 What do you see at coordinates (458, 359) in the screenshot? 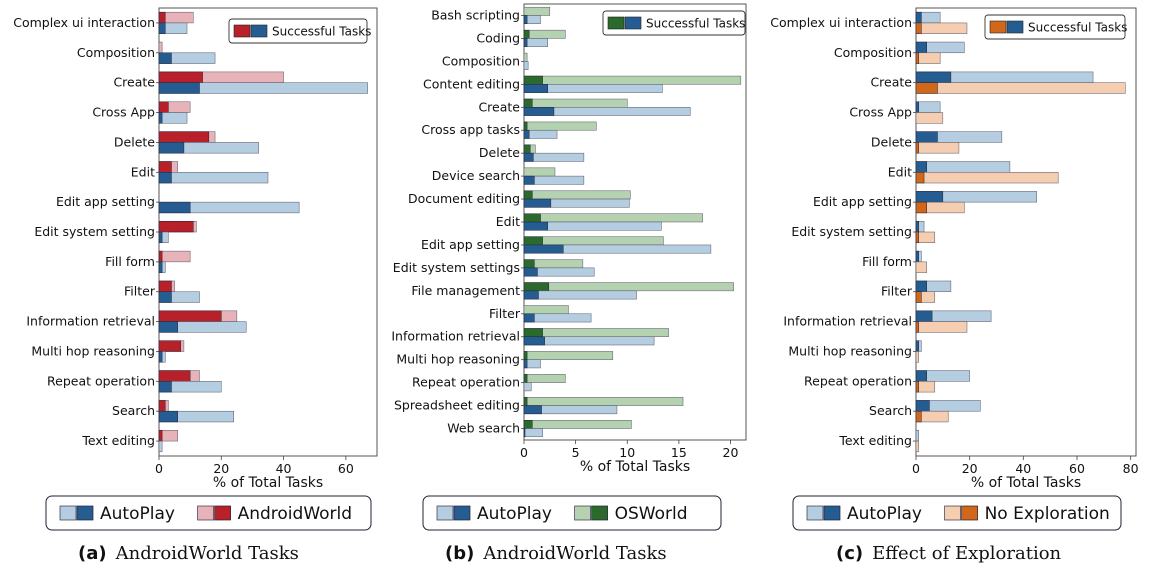
I see `category-label: Multi hop reasoning` at bounding box center [458, 359].